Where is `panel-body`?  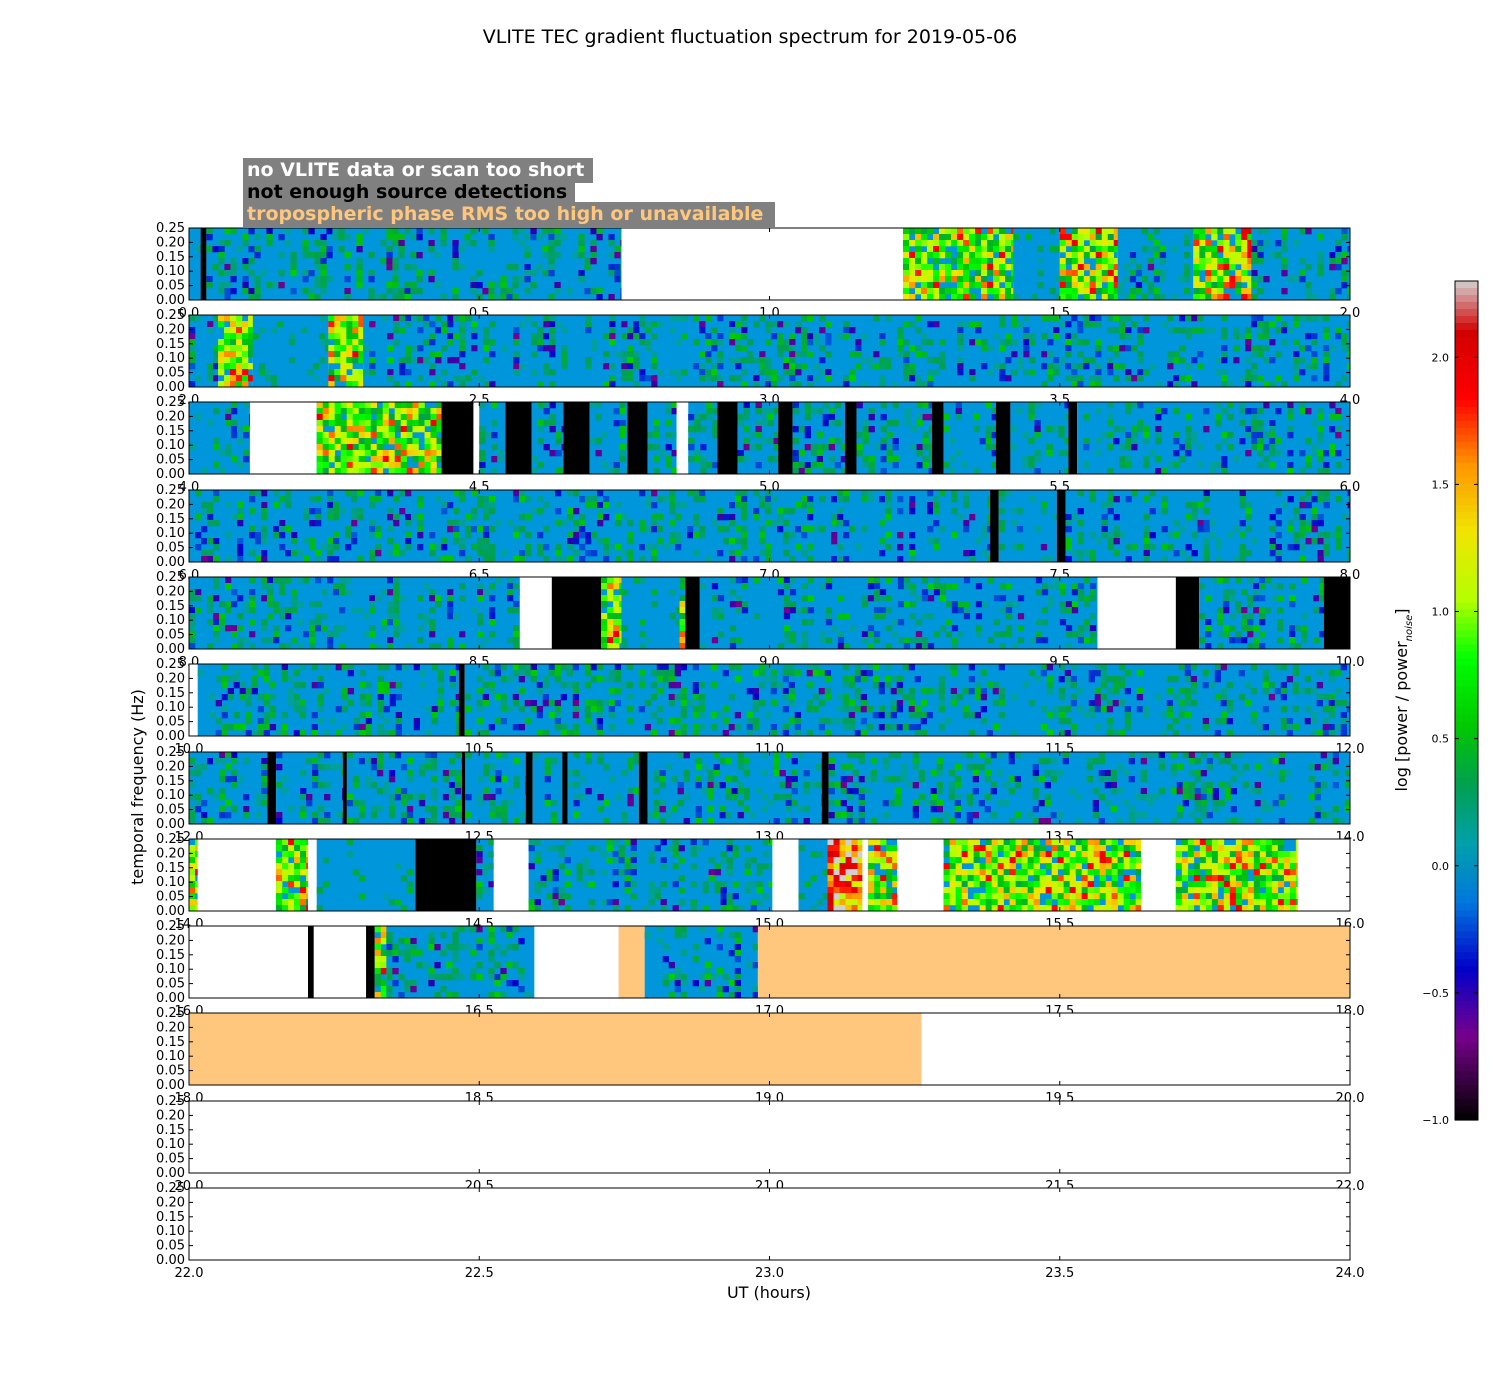
panel-body is located at coordinates (769, 264).